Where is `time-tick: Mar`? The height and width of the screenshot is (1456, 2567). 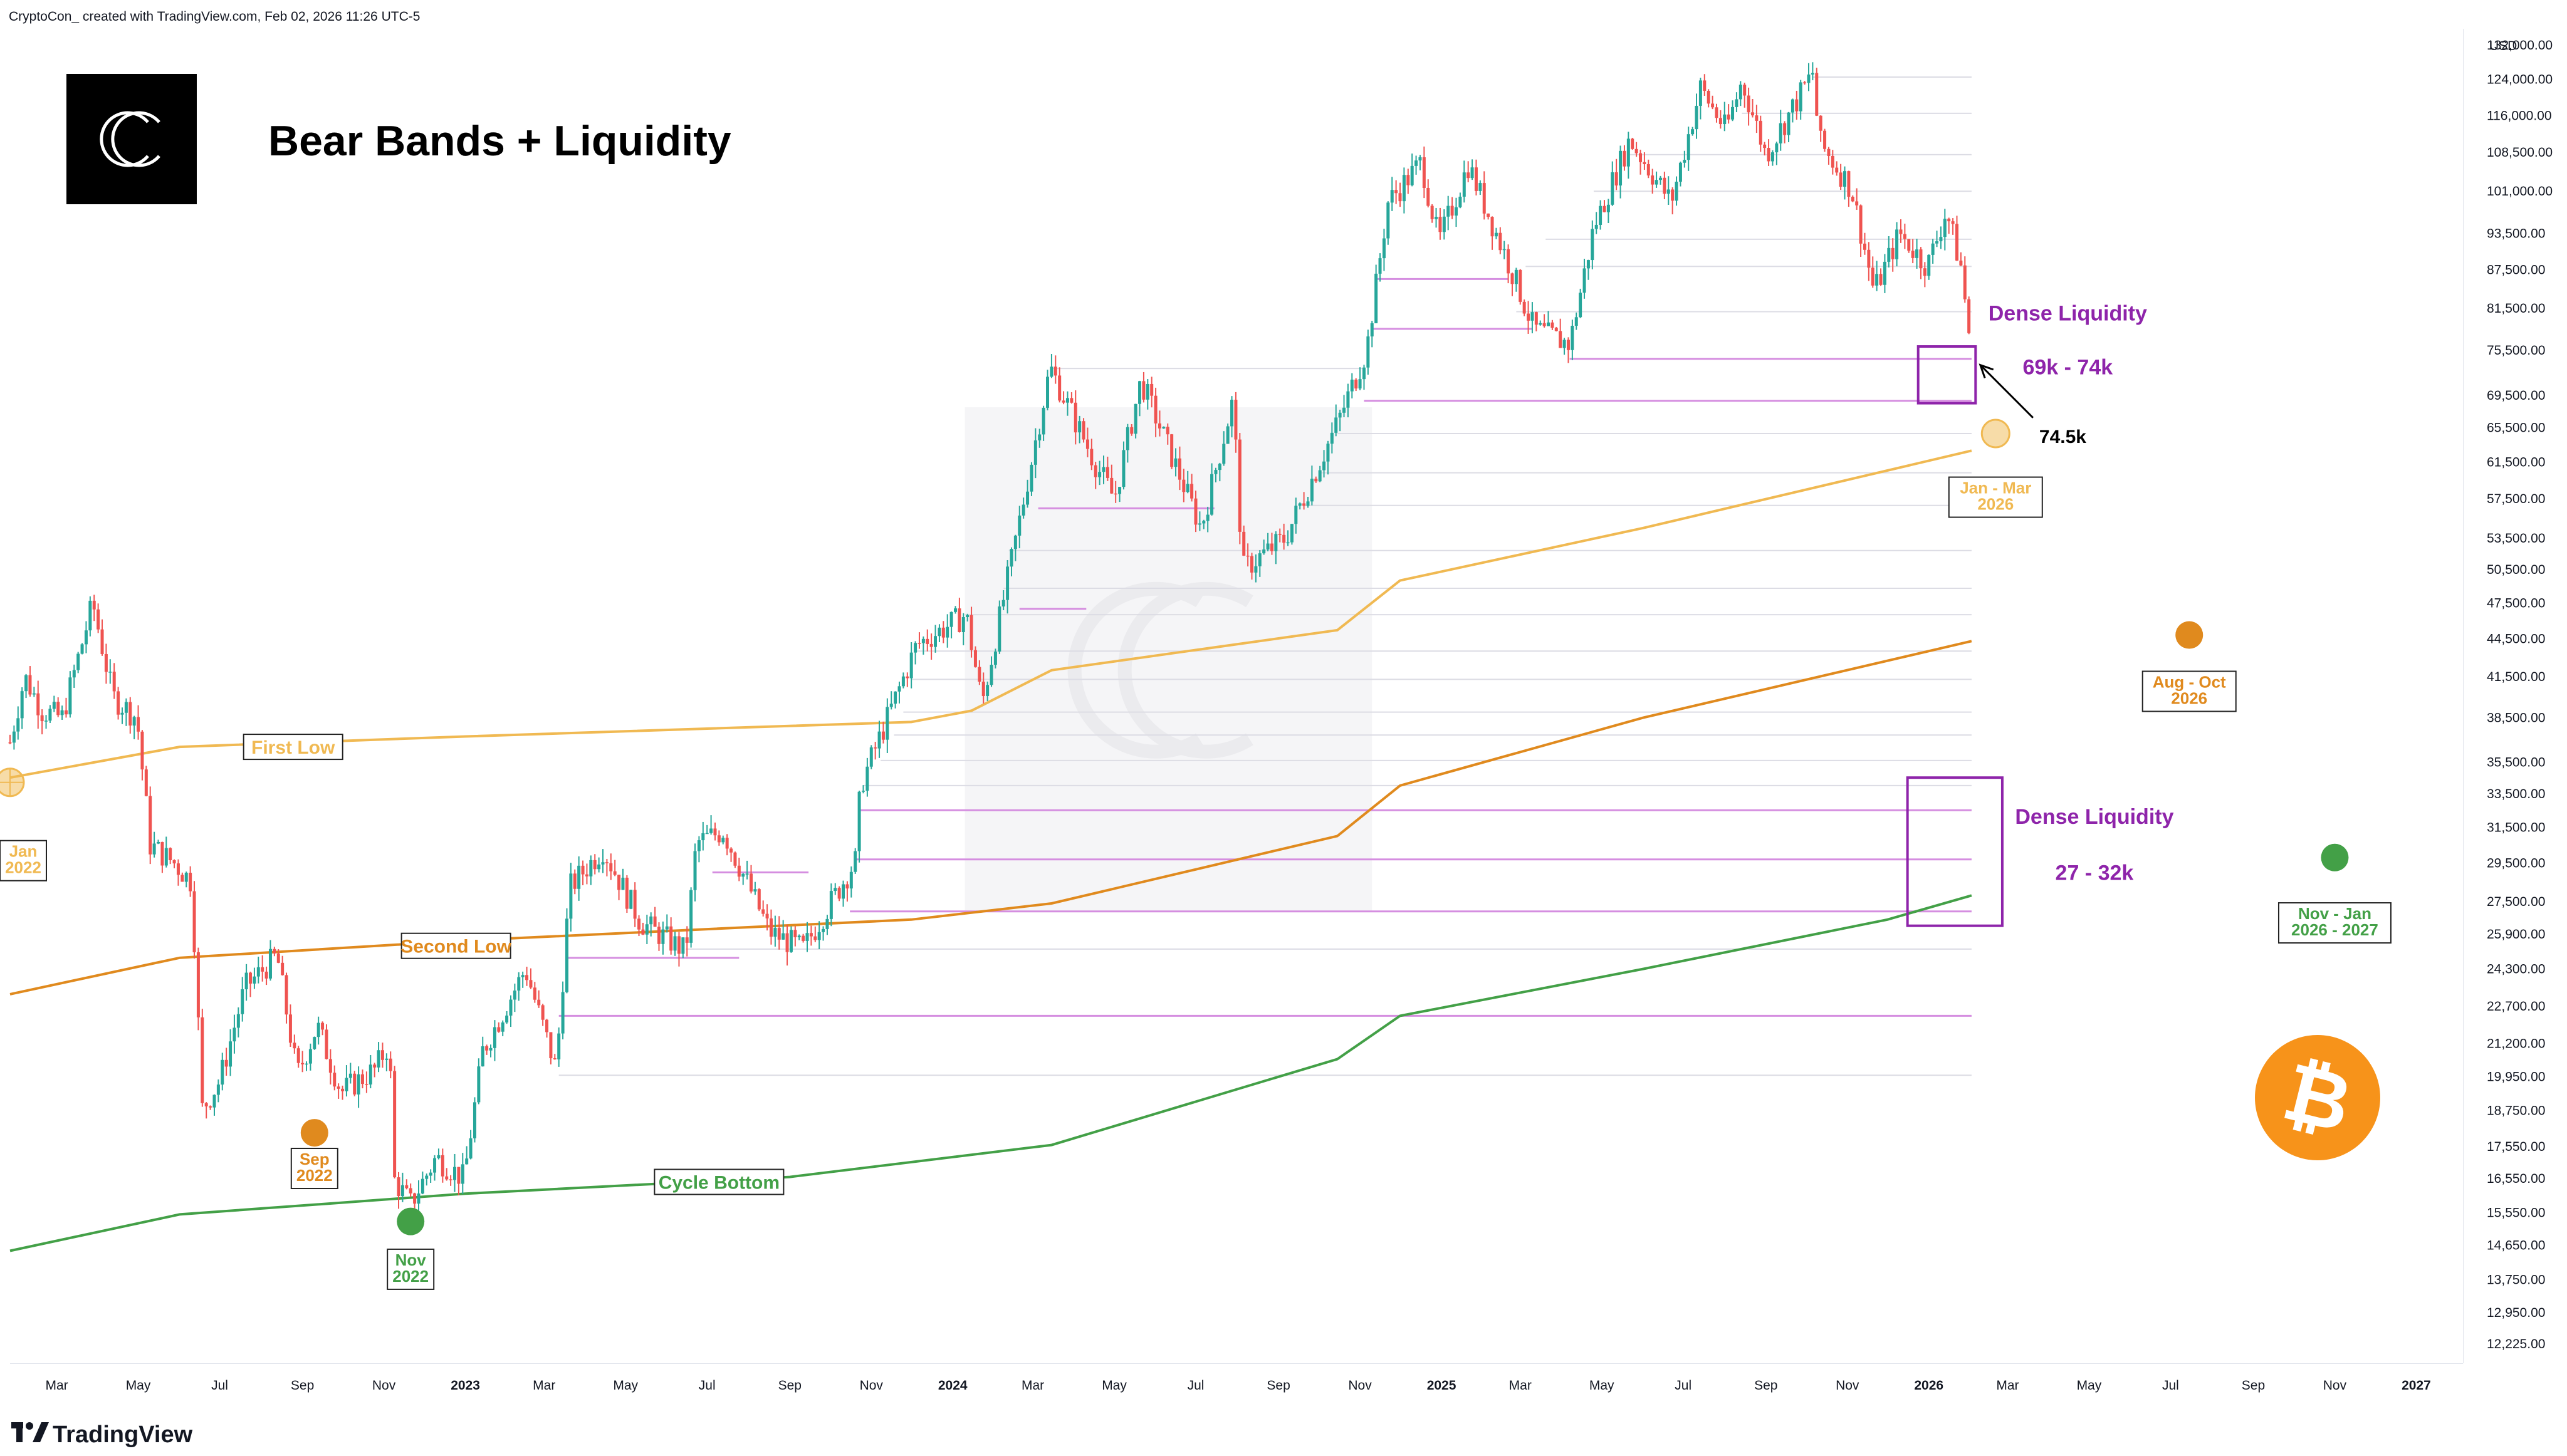
time-tick: Mar is located at coordinates (2007, 1385).